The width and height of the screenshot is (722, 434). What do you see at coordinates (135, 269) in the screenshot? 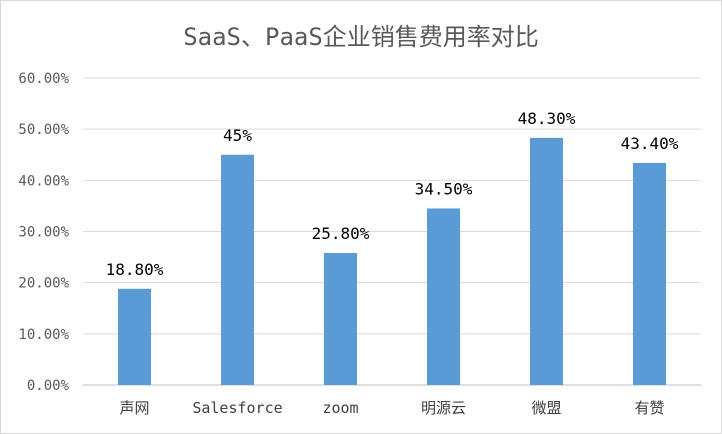
I see `data-label: 18.80%` at bounding box center [135, 269].